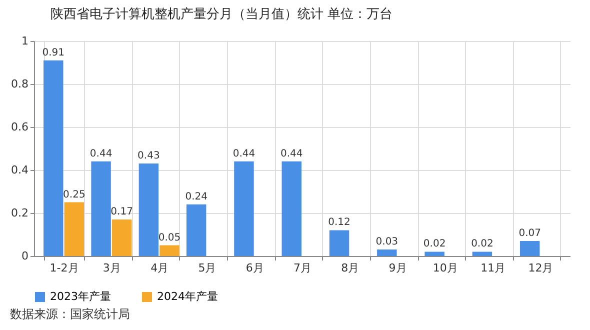 Image resolution: width=590 pixels, height=330 pixels. What do you see at coordinates (121, 212) in the screenshot?
I see `data-label: 0.17` at bounding box center [121, 212].